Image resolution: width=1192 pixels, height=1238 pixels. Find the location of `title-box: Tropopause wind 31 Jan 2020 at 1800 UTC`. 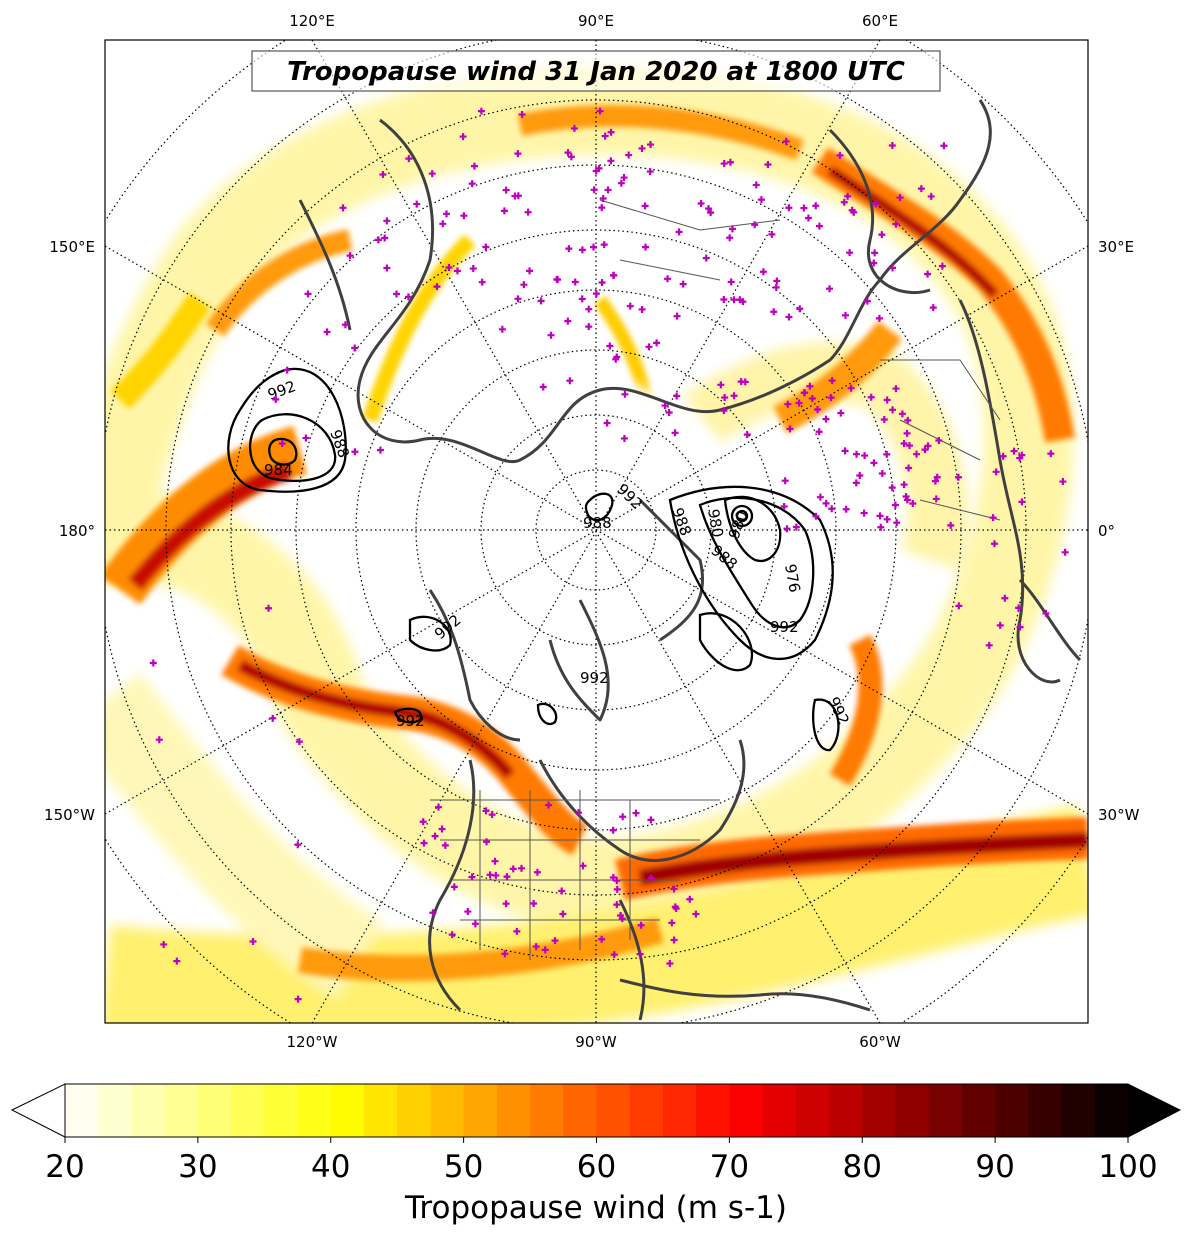

title-box: Tropopause wind 31 Jan 2020 at 1800 UTC is located at coordinates (596, 71).